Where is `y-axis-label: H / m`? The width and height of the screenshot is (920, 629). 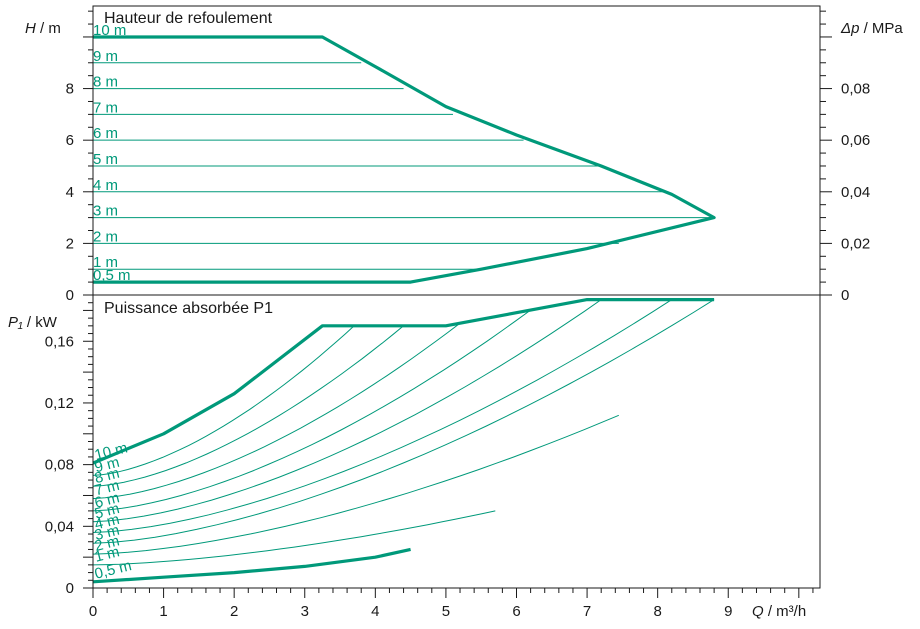
y-axis-label: H / m is located at coordinates (43, 28).